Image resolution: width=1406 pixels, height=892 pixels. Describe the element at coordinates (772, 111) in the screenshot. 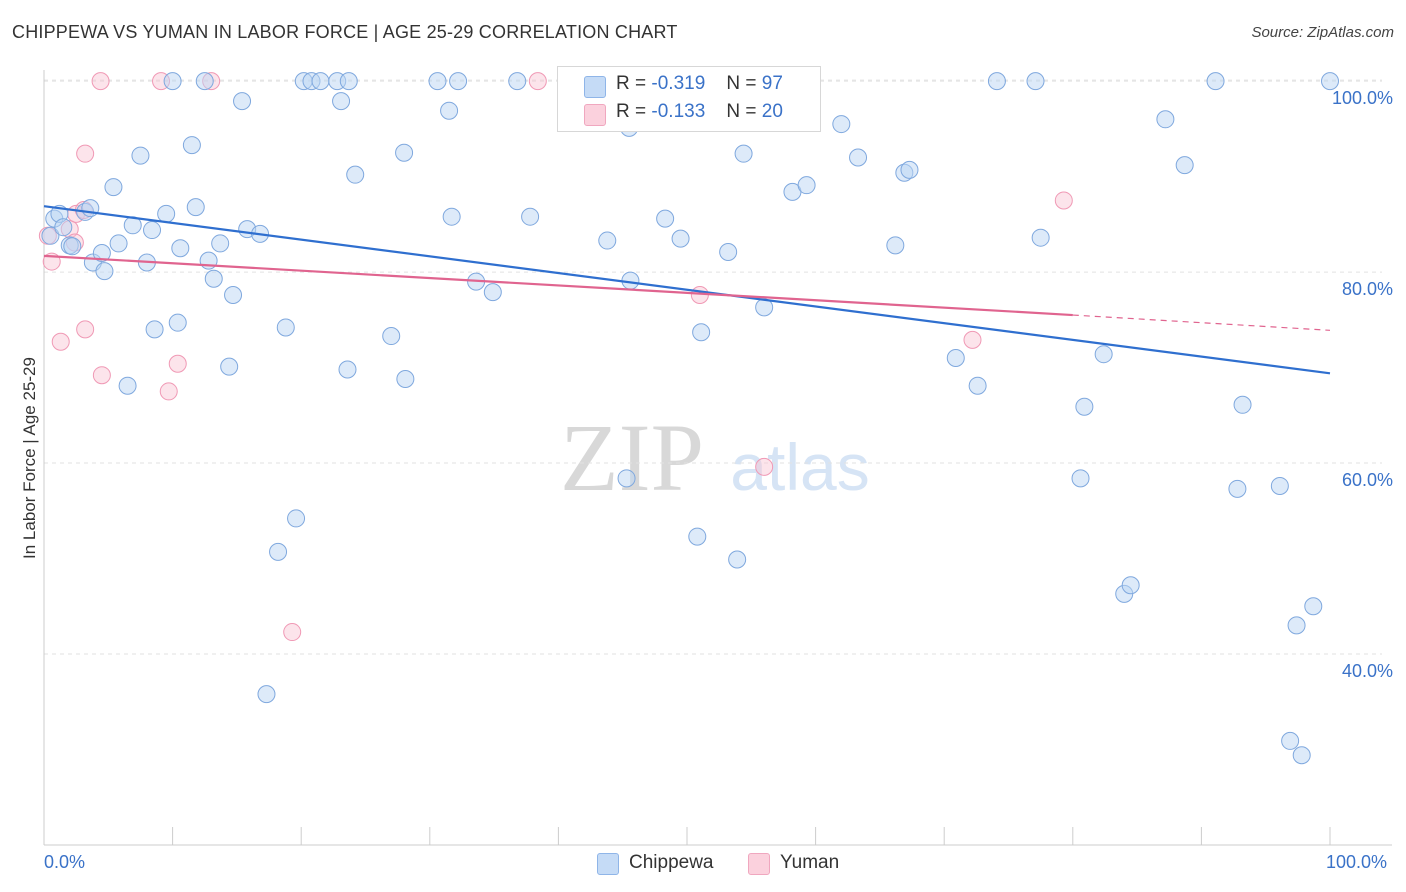

I see `legend-n-value: 20` at that location.